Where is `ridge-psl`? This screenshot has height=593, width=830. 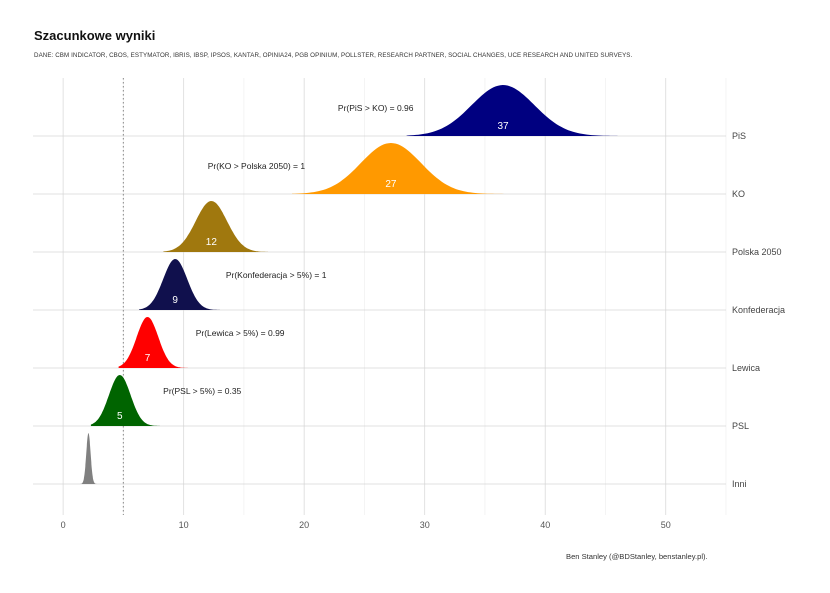 ridge-psl is located at coordinates (134, 400).